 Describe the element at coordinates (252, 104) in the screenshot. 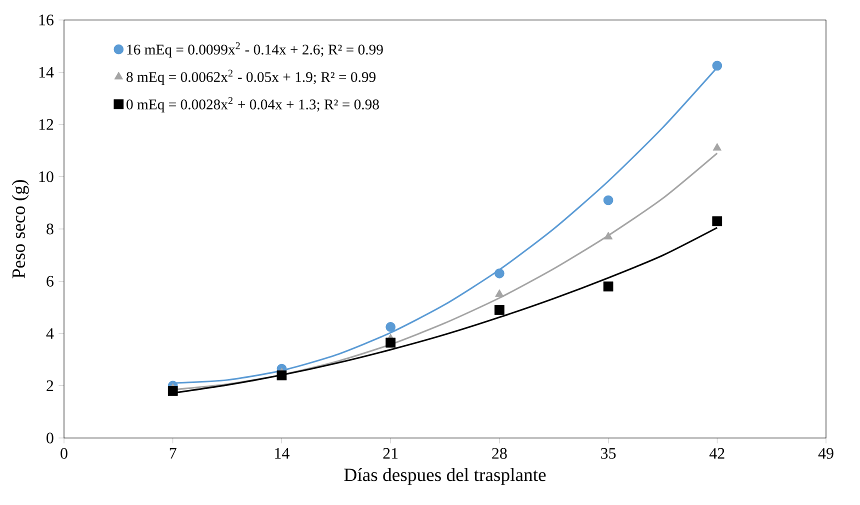

I see `legend-label: 0 mEq = 0.0028x$^{2}$ + 0.04x + 1.3; R² = 0.98` at that location.